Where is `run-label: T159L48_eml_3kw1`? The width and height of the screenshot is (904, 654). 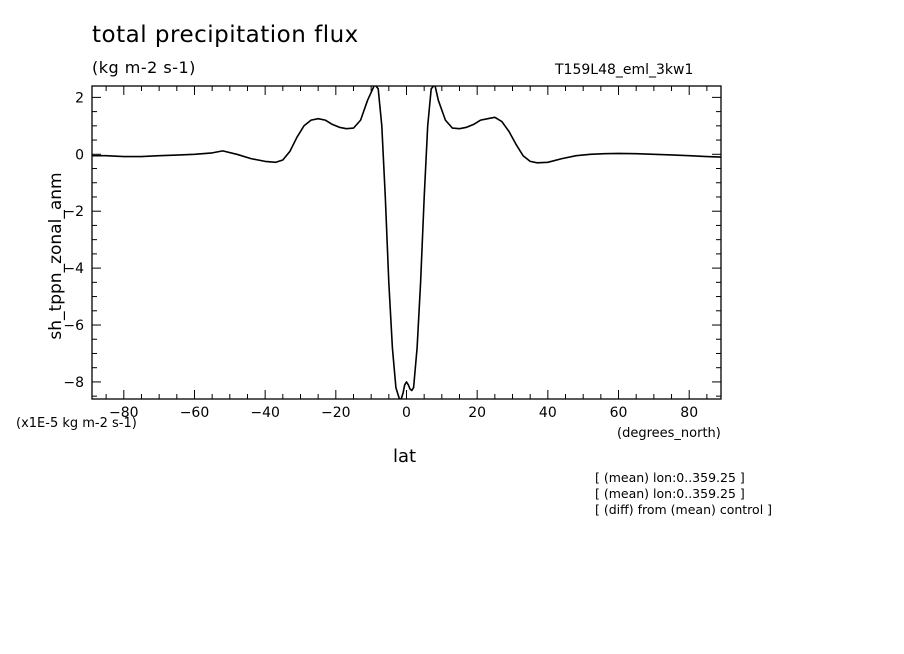 run-label: T159L48_eml_3kw1 is located at coordinates (624, 70).